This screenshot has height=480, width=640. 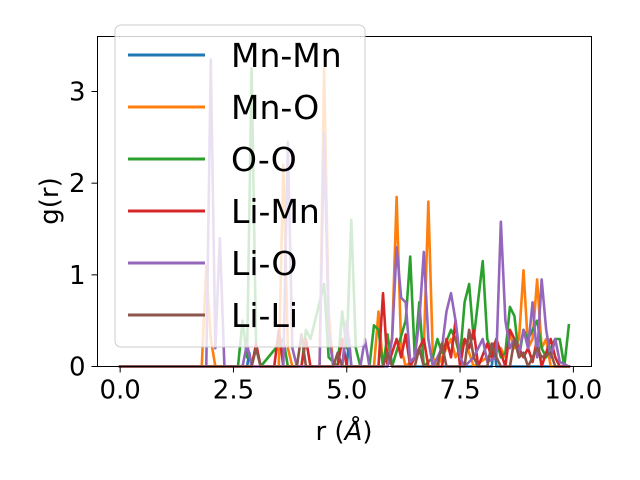 I want to click on y-tick-label: 2, so click(x=77, y=184).